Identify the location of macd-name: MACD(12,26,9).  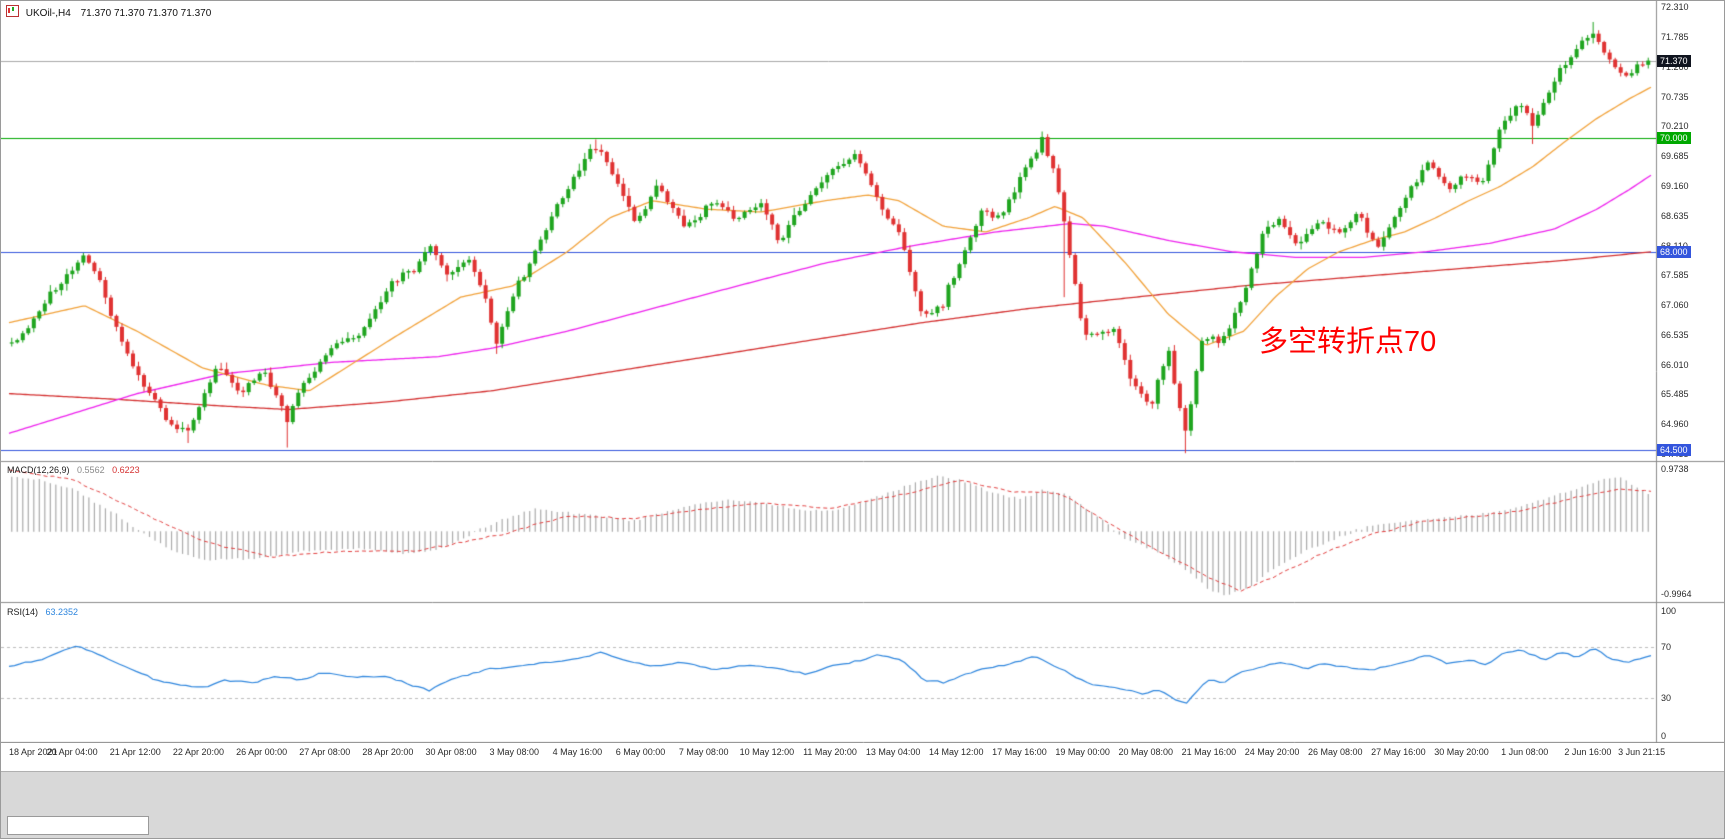
(38, 470).